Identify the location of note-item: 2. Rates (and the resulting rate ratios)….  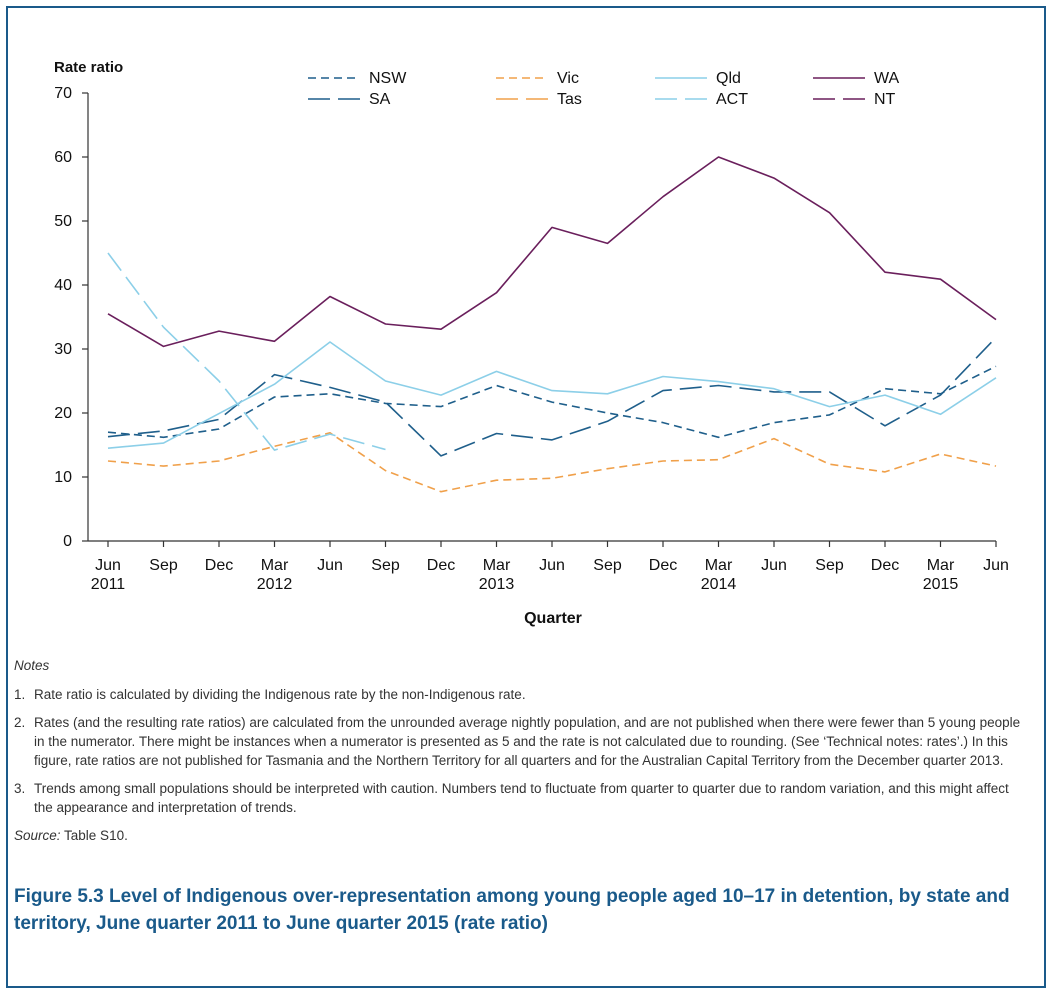
(519, 741).